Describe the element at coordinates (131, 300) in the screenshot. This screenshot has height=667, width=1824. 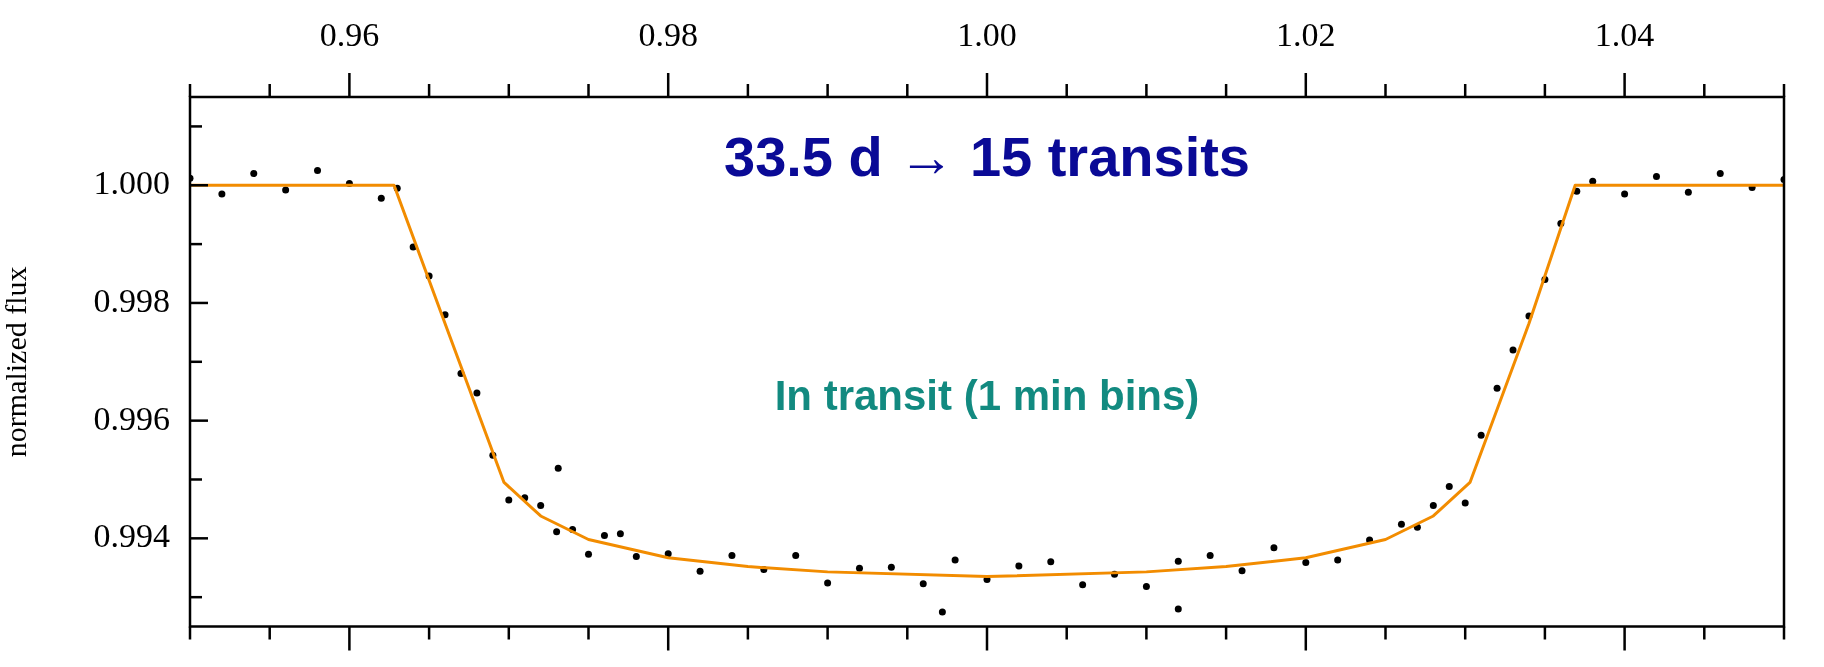
I see `y-tick-label: 0.998` at that location.